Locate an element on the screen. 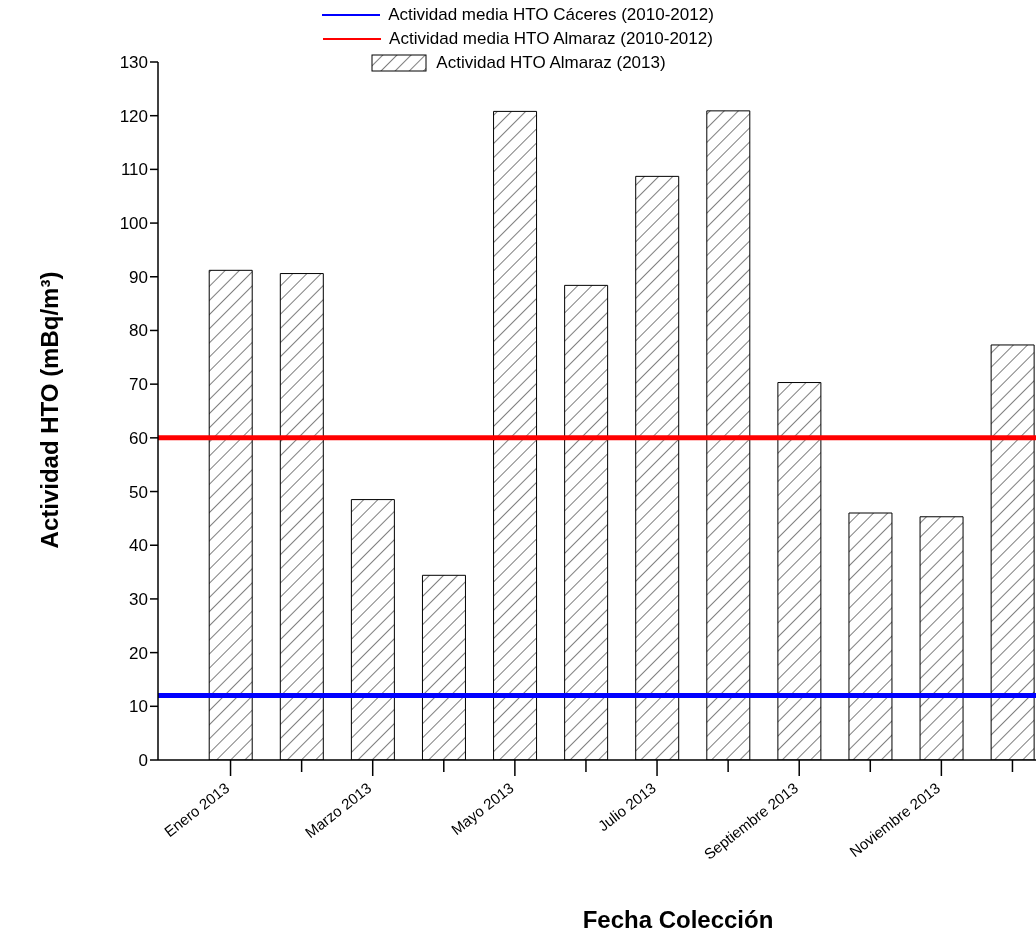  y-axis-title: Actividad HTO (mBq/m³) is located at coordinates (50, 410).